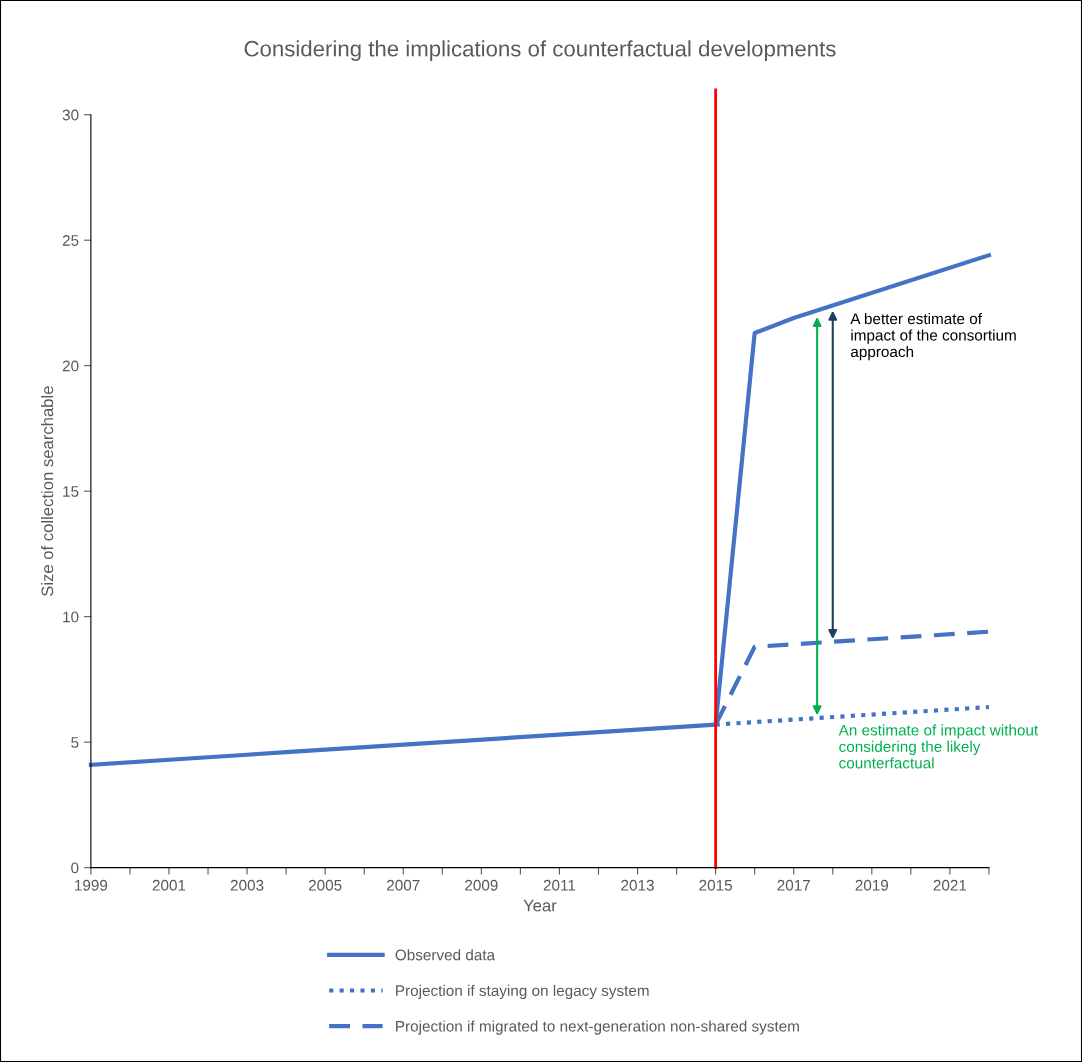 Image resolution: width=1082 pixels, height=1062 pixels. What do you see at coordinates (91, 885) in the screenshot?
I see `x-tick-label: 1999` at bounding box center [91, 885].